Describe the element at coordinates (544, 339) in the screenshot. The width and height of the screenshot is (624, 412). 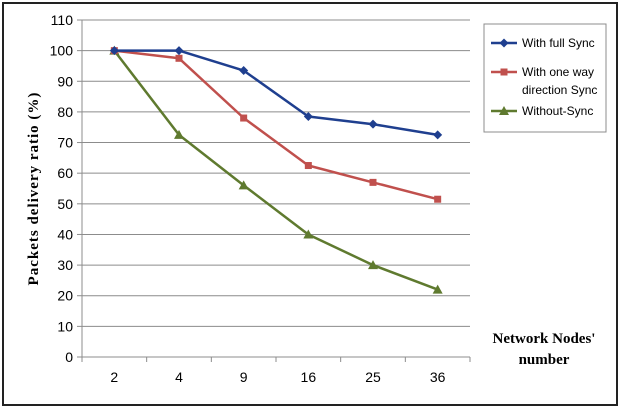
I see `x-axis-title-line: Network Nodes'` at that location.